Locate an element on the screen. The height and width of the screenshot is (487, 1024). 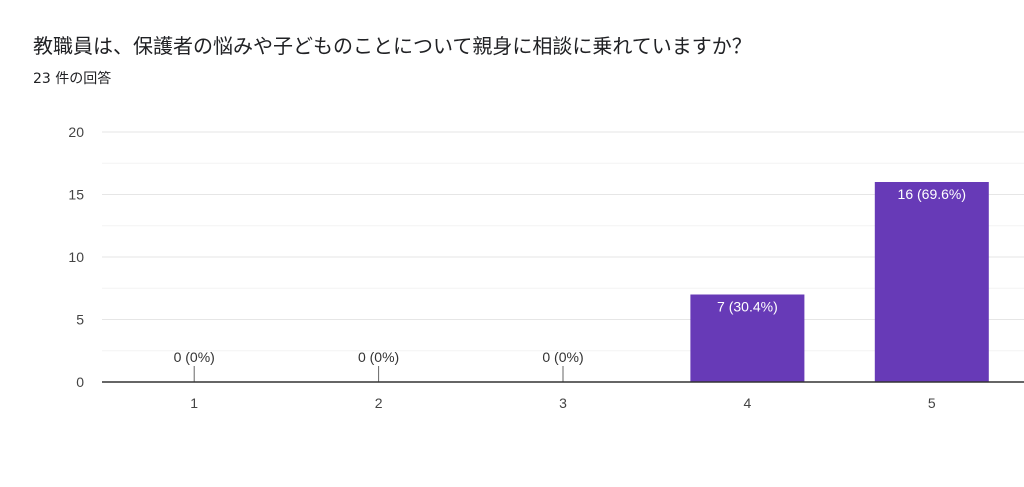
x-tick-label: 3 is located at coordinates (563, 403).